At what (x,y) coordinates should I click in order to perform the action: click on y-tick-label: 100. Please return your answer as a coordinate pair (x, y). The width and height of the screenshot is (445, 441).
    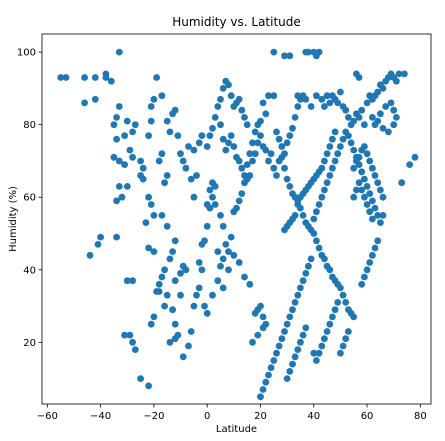
    Looking at the image, I should click on (26, 53).